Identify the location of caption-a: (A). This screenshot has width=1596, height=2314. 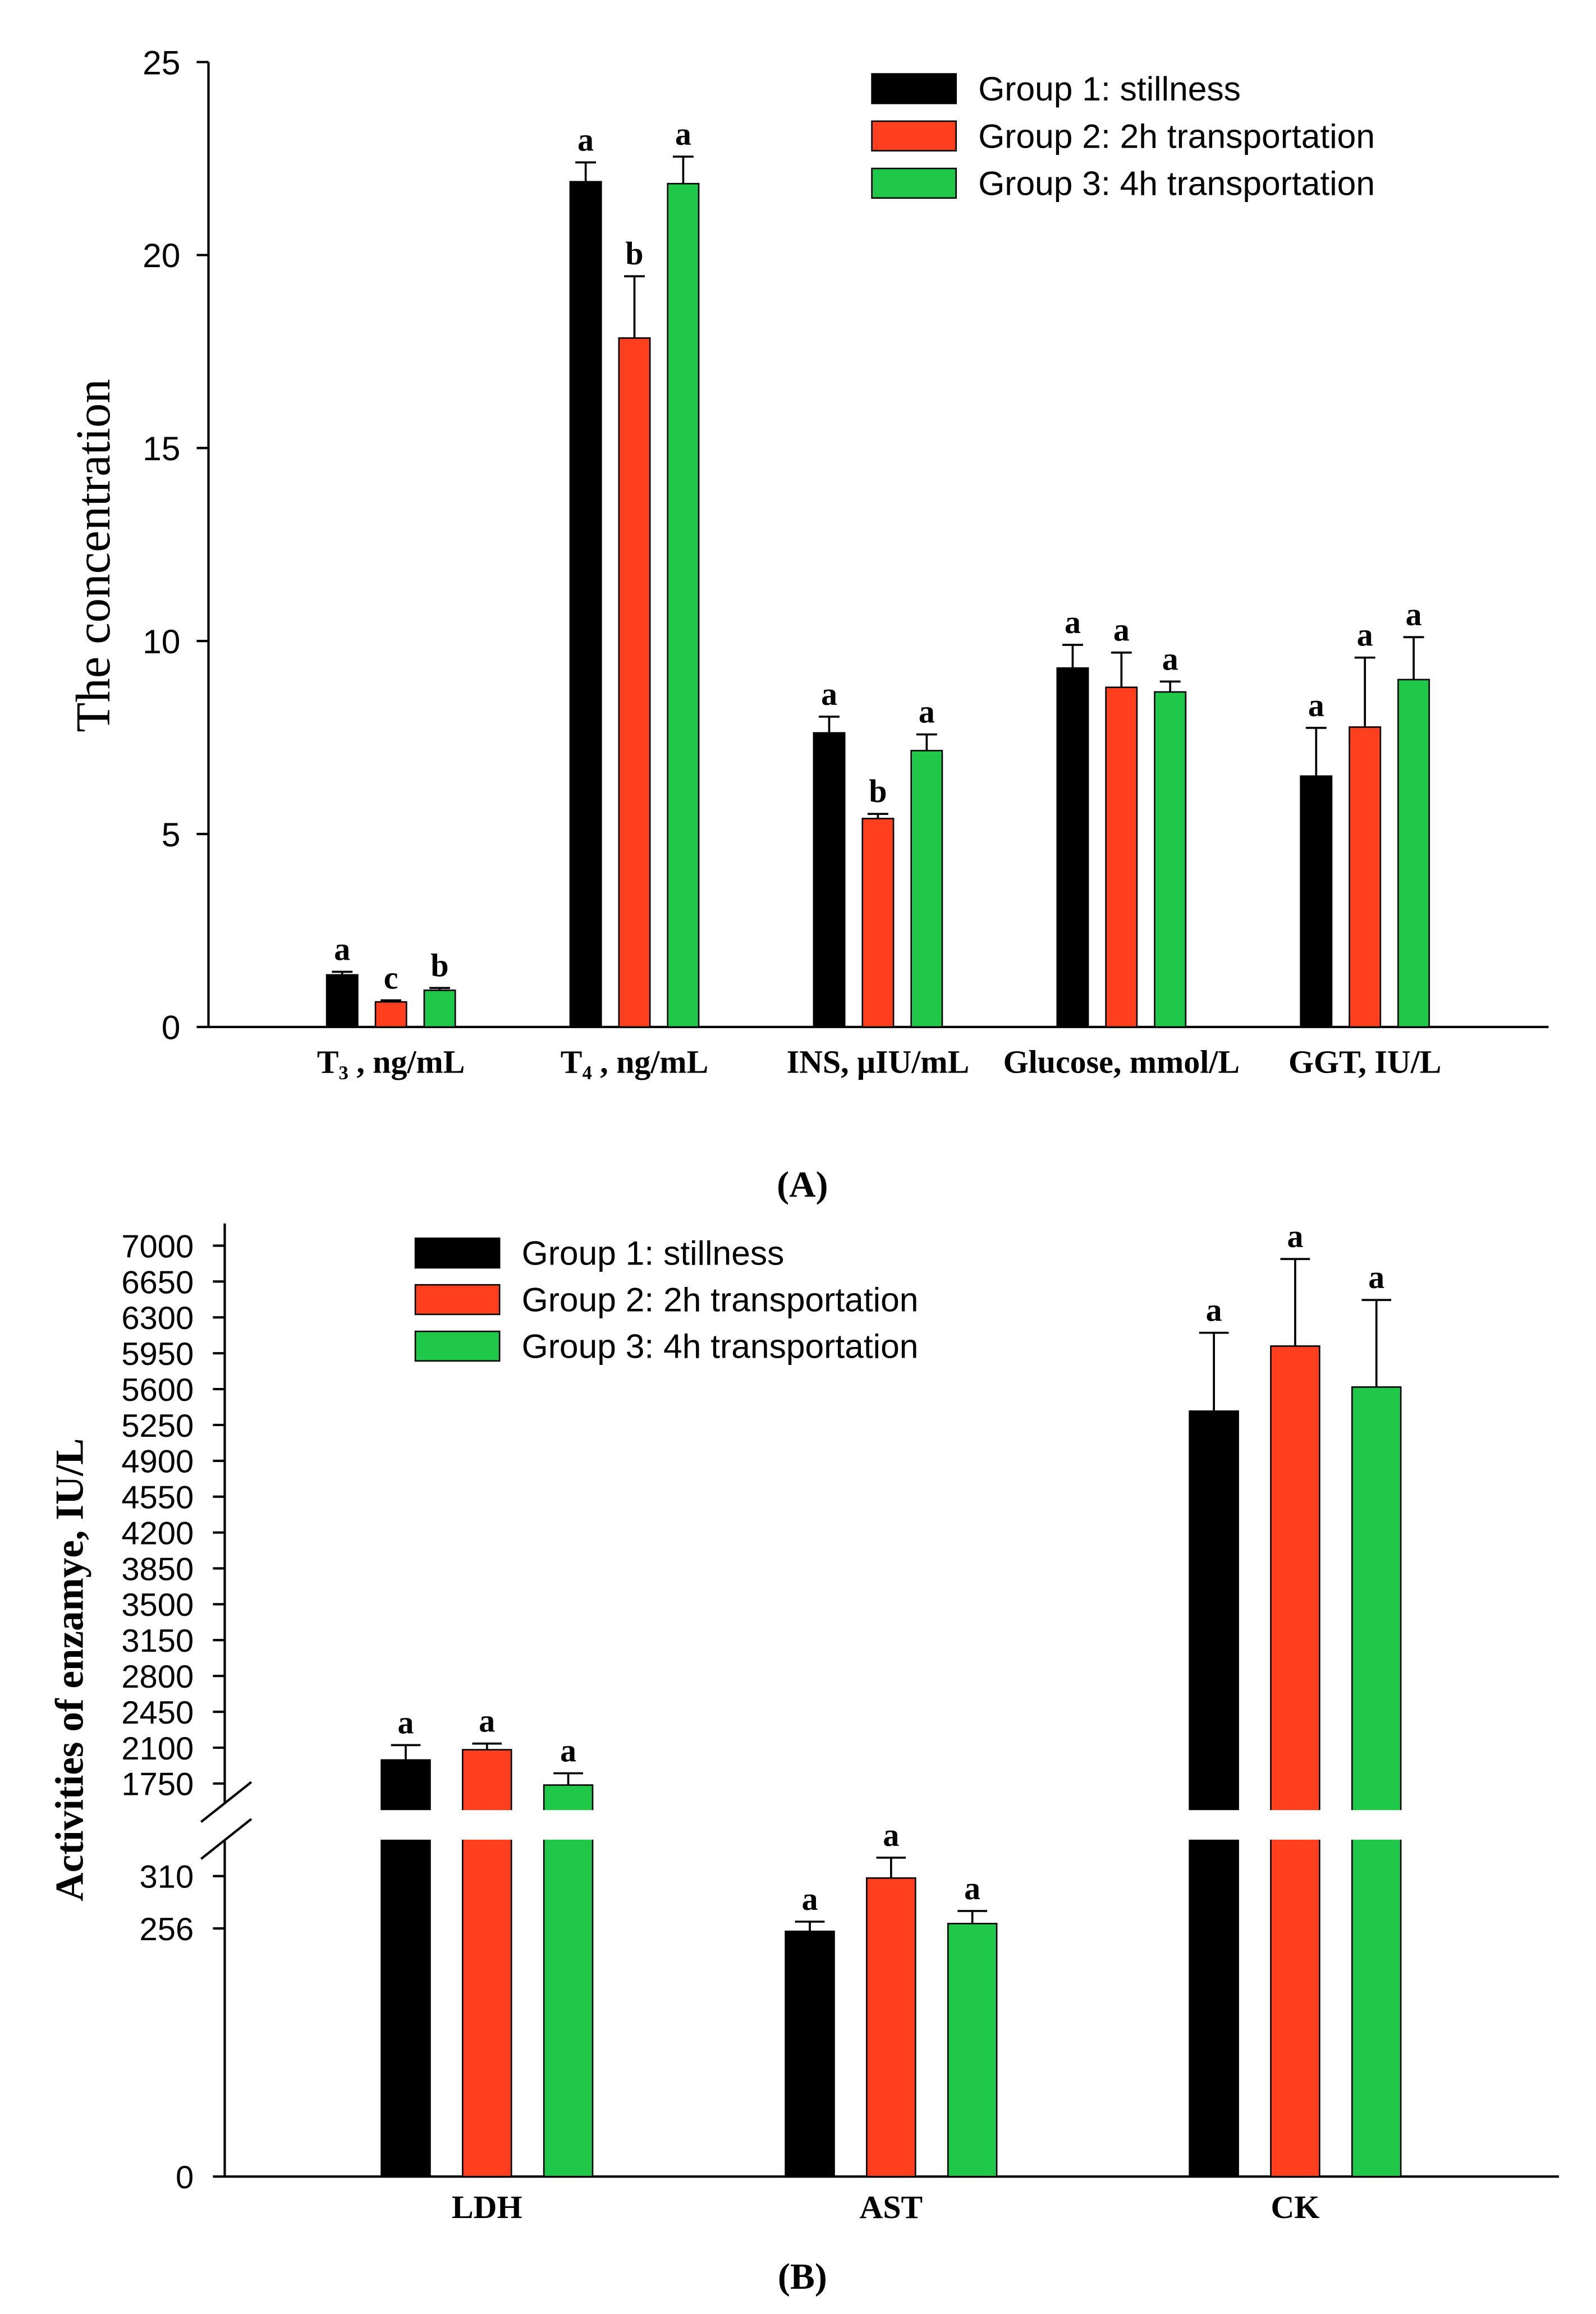
(802, 1185).